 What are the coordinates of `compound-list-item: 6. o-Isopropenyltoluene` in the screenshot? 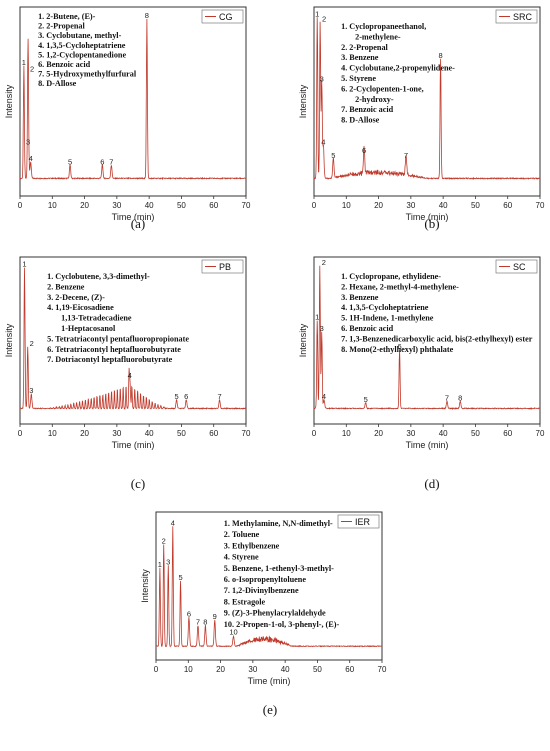 It's located at (265, 579).